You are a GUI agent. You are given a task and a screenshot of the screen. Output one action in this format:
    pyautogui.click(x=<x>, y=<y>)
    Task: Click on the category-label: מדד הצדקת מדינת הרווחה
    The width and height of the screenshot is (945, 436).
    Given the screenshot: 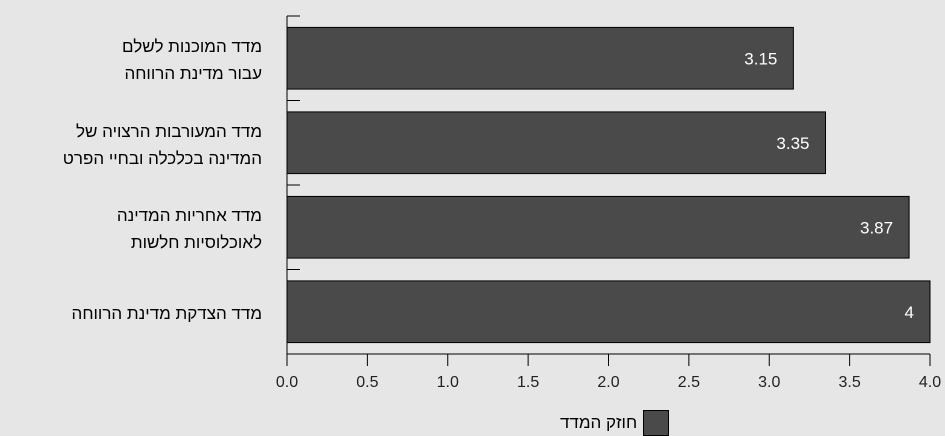 What is the action you would take?
    pyautogui.click(x=166, y=314)
    